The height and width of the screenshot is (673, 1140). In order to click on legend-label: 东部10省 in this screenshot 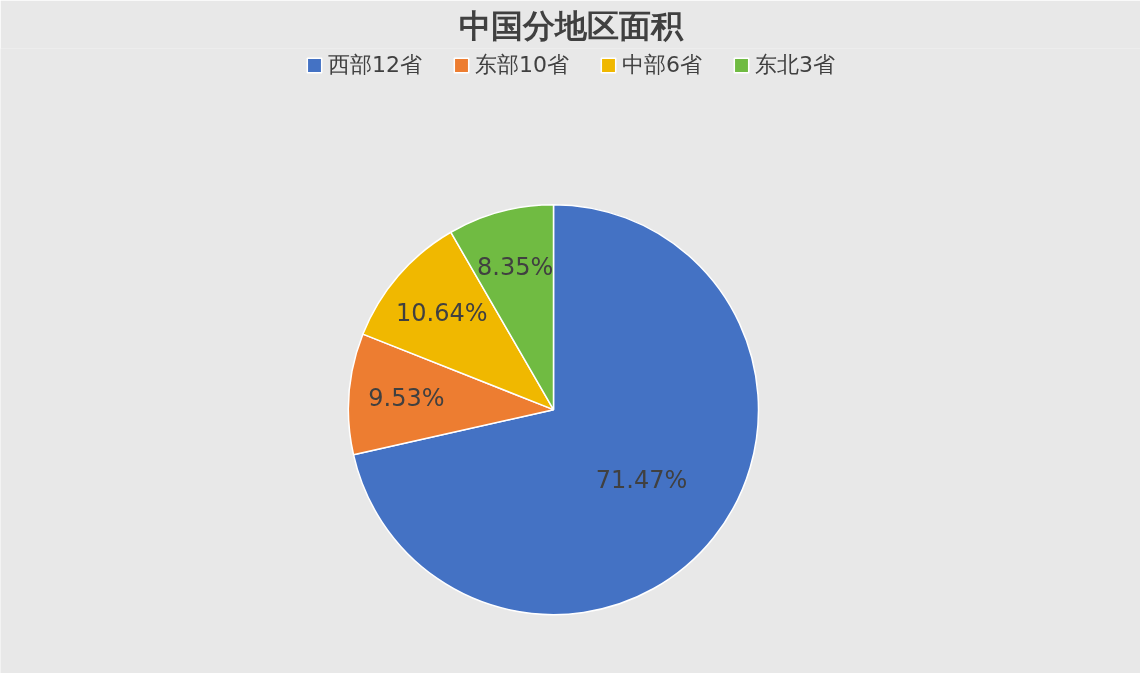, I will do `click(522, 65)`.